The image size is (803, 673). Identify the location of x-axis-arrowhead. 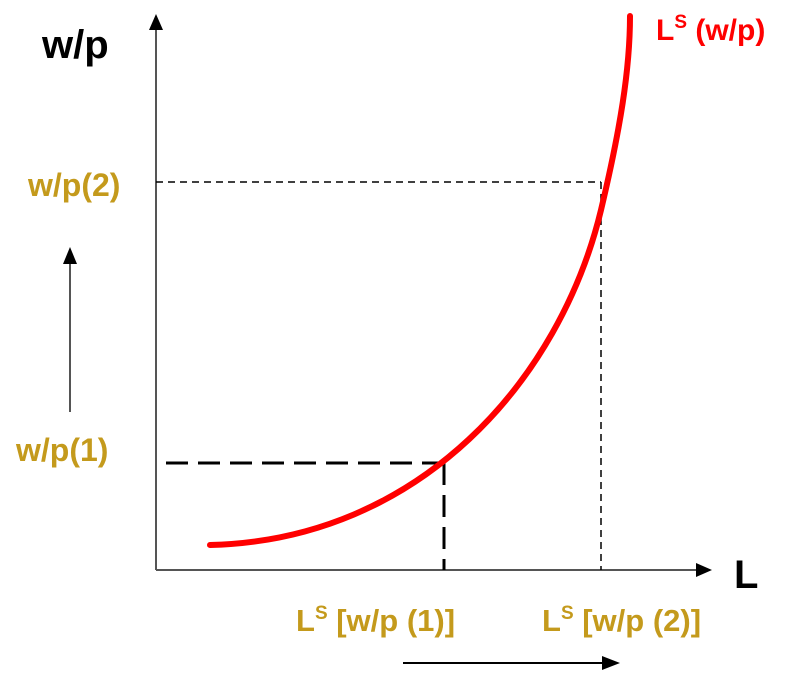
(704, 570).